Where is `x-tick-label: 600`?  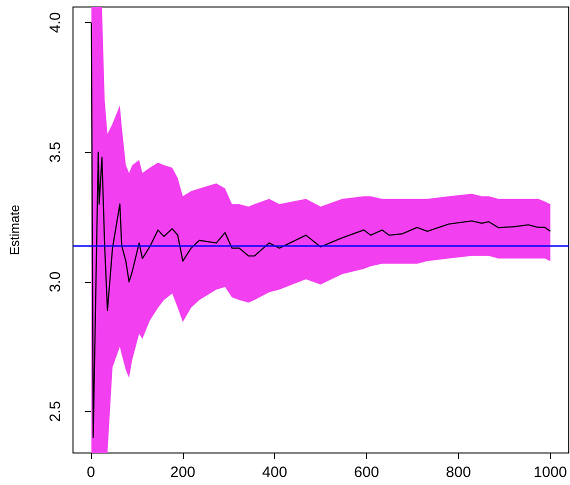 x-tick-label: 600 is located at coordinates (367, 472).